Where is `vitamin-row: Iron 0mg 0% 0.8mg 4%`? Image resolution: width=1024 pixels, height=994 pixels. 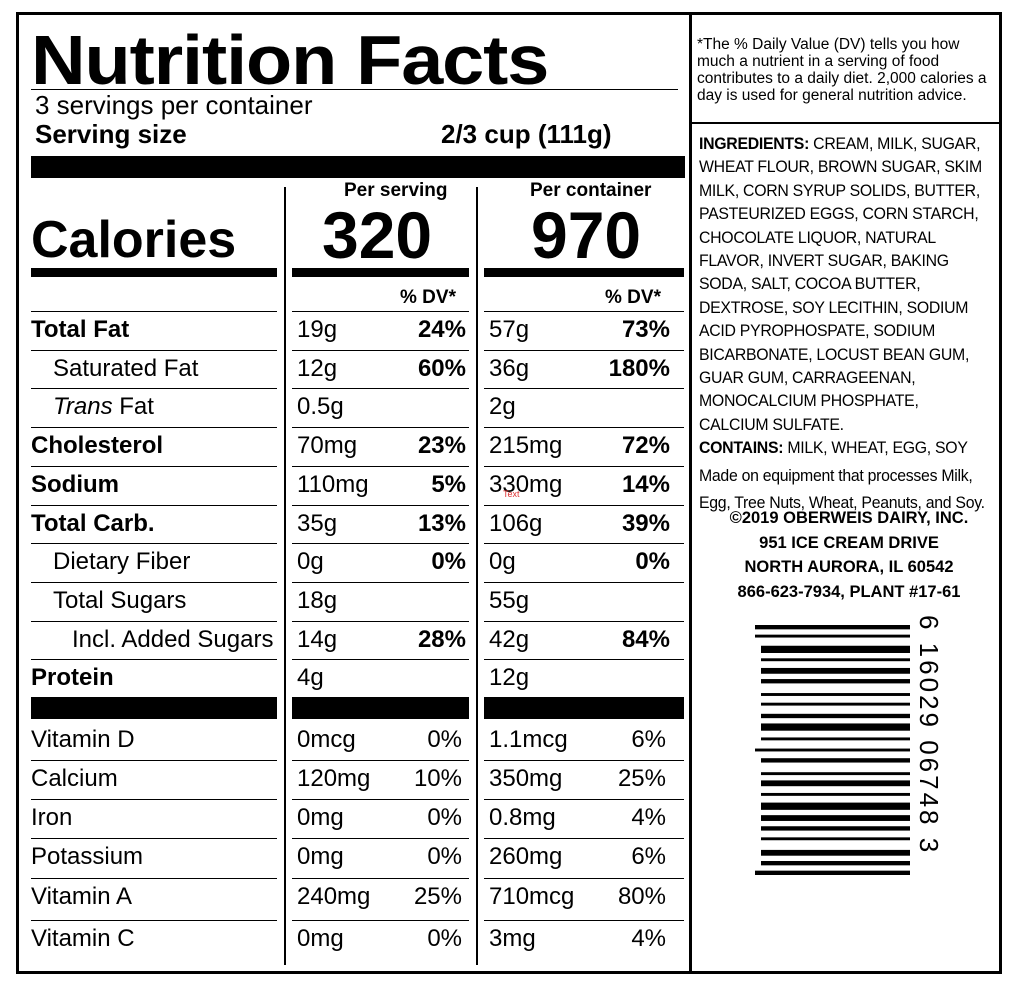
vitamin-row: Iron 0mg 0% 0.8mg 4% is located at coordinates (345, 818).